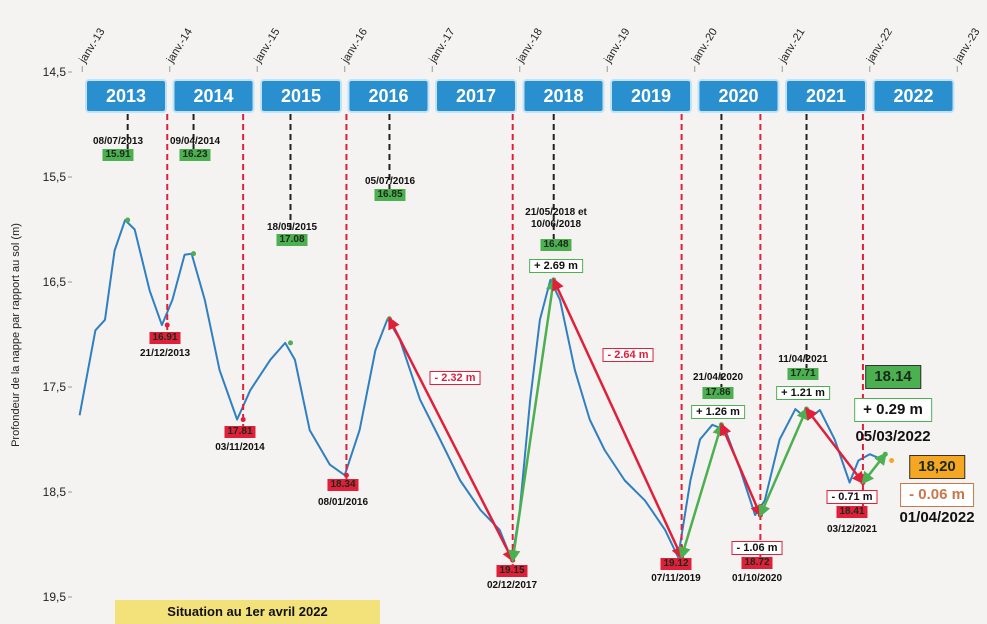 This screenshot has height=624, width=987. Describe the element at coordinates (92, 46) in the screenshot. I see `x-tick-label: janv.-13` at that location.